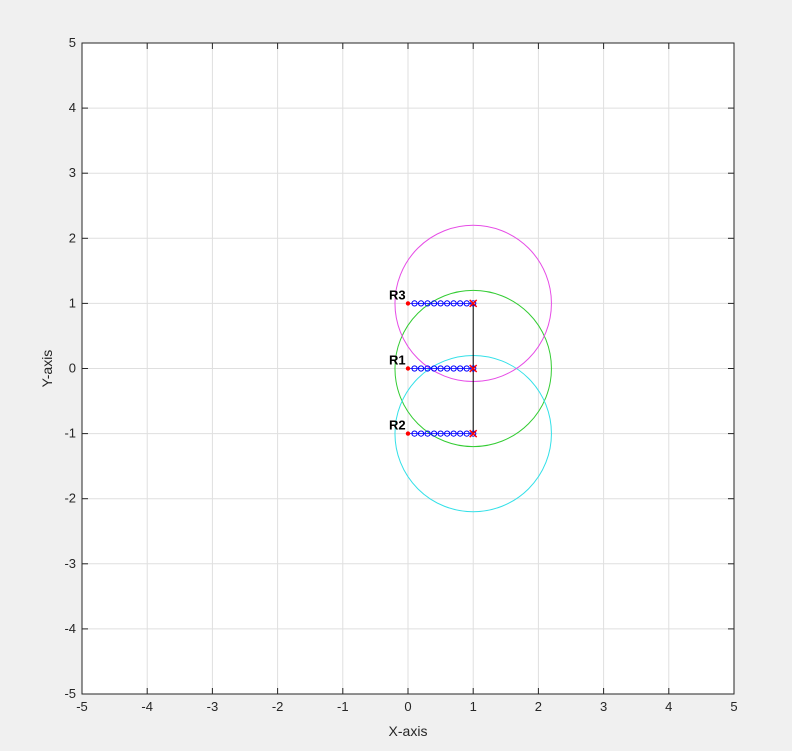  What do you see at coordinates (397, 294) in the screenshot?
I see `robot-label-r3: R3` at bounding box center [397, 294].